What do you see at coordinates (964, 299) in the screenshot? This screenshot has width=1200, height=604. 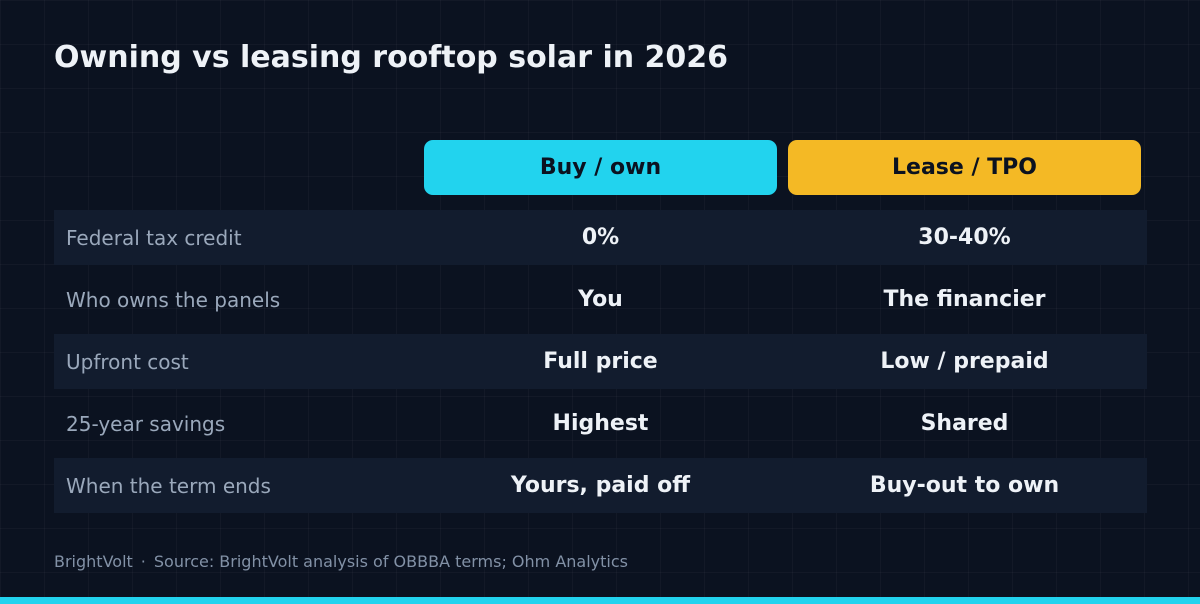 I see `lease-cell: The financier` at bounding box center [964, 299].